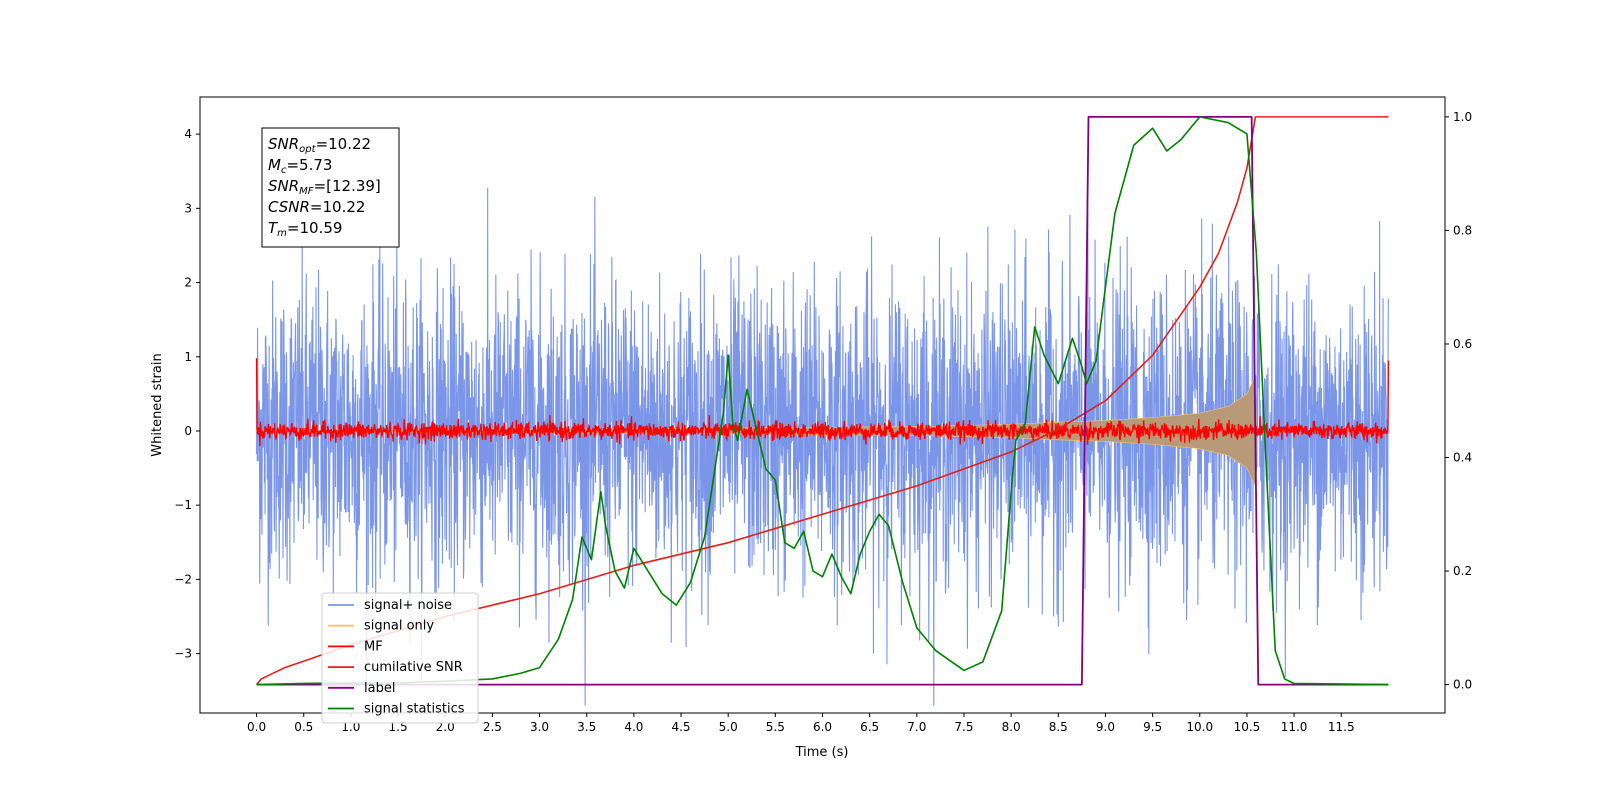  Describe the element at coordinates (414, 709) in the screenshot. I see `legend-entry: signal statistics` at that location.